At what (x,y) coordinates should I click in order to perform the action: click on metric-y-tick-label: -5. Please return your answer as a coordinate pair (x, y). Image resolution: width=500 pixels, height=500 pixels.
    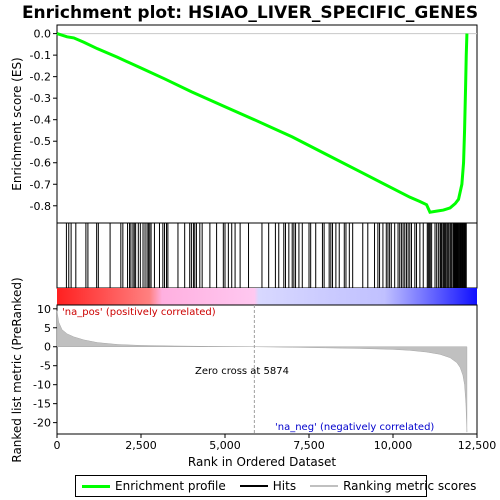
    Looking at the image, I should click on (45, 366).